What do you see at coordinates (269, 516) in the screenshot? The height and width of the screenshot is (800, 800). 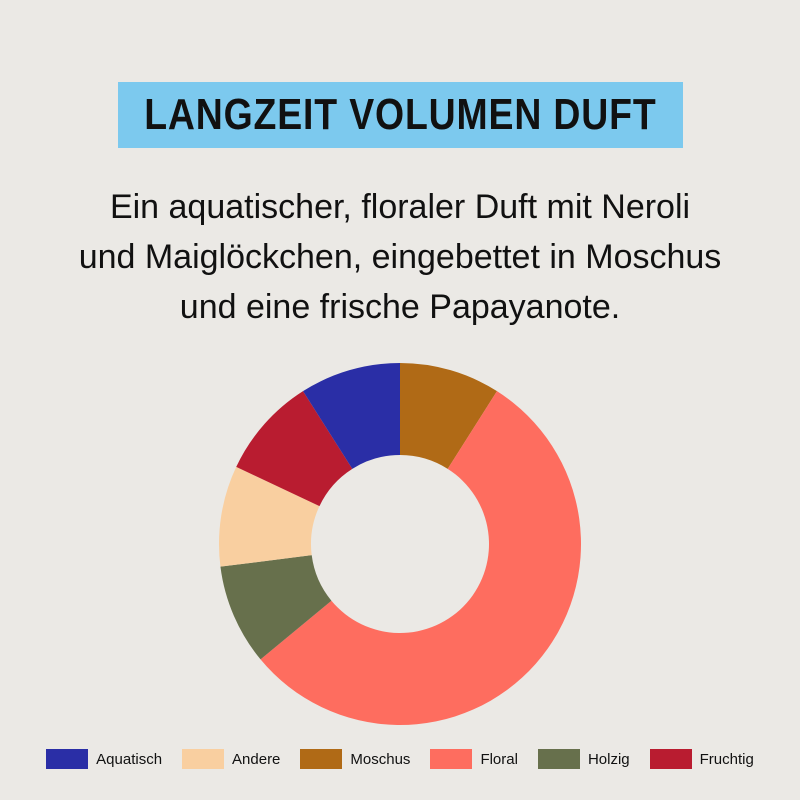 I see `slice-andere` at bounding box center [269, 516].